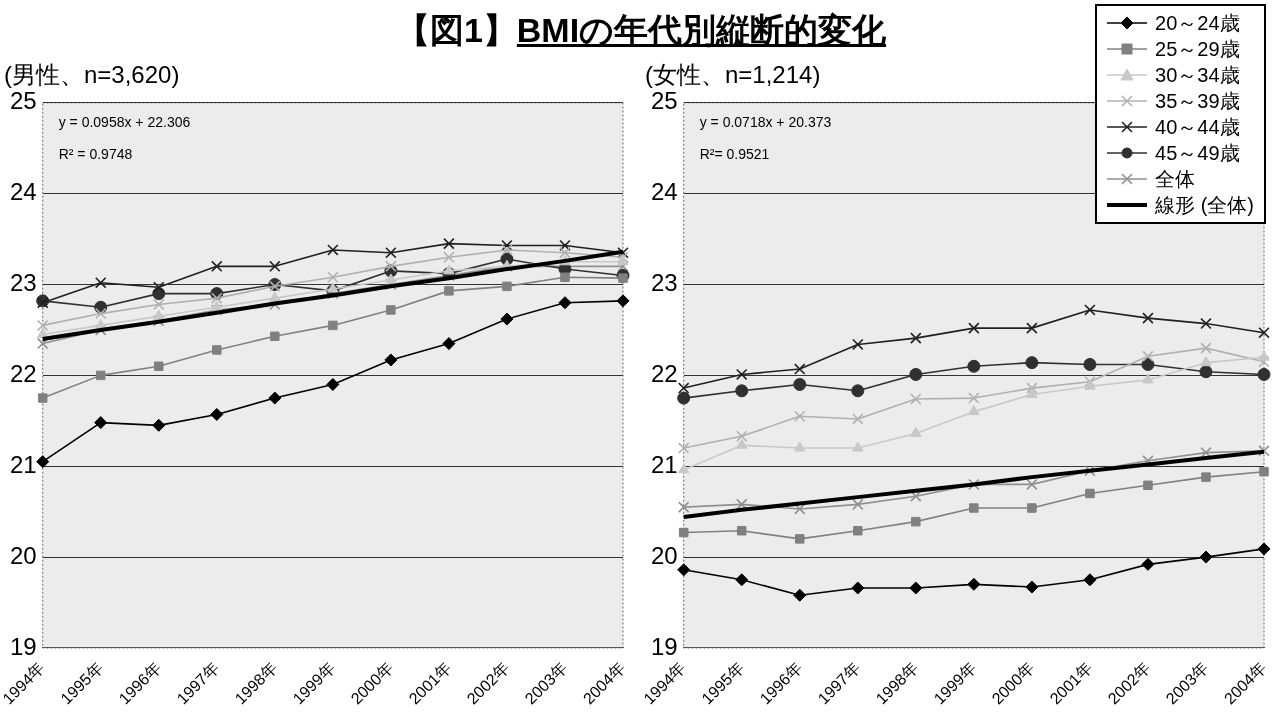 The width and height of the screenshot is (1282, 712). Describe the element at coordinates (1197, 23) in the screenshot. I see `legend-label: 20～24歳` at that location.